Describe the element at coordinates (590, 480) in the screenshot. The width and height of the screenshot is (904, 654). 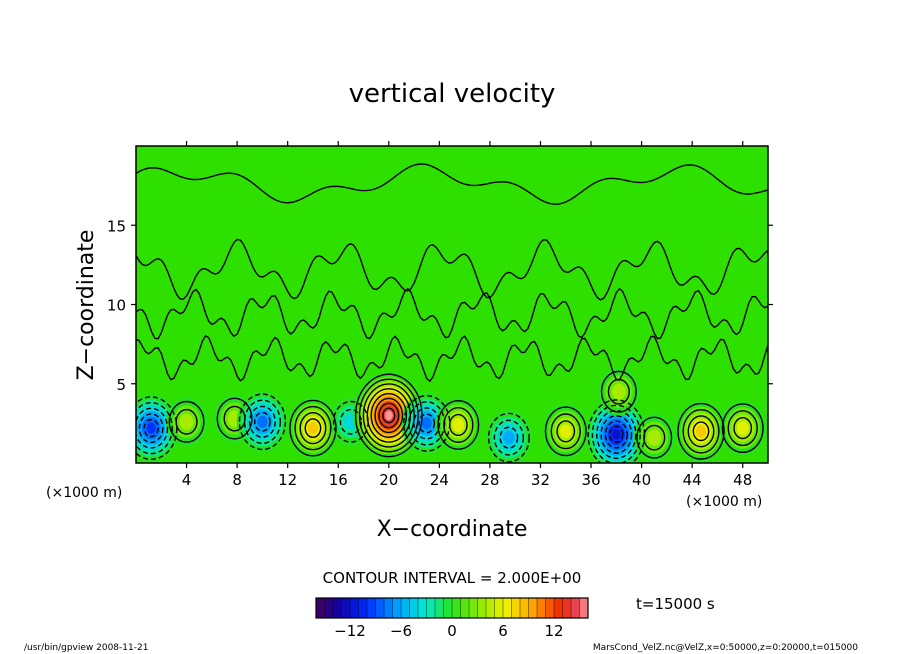
I see `x-tick-label-36: 36` at that location.